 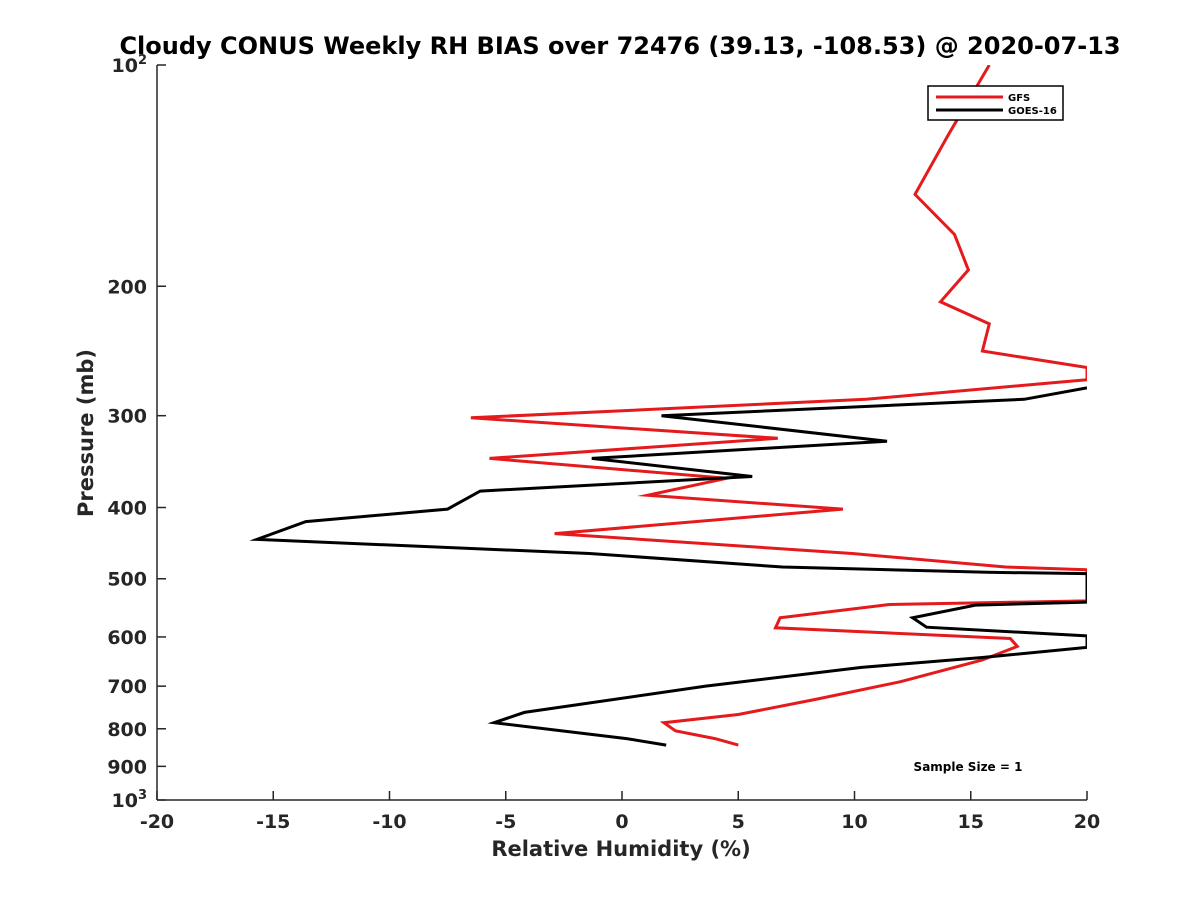 What do you see at coordinates (1032, 111) in the screenshot?
I see `legend-entry: GOES-16` at bounding box center [1032, 111].